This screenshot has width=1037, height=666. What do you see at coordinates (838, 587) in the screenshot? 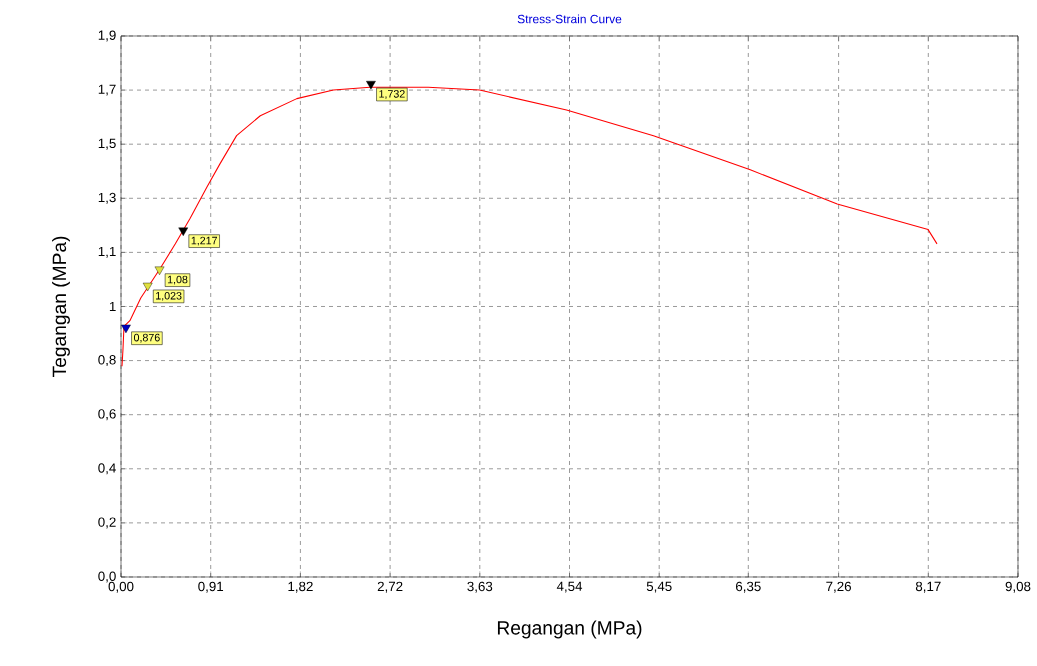
I see `x-tick-label: 7,26` at bounding box center [838, 587].